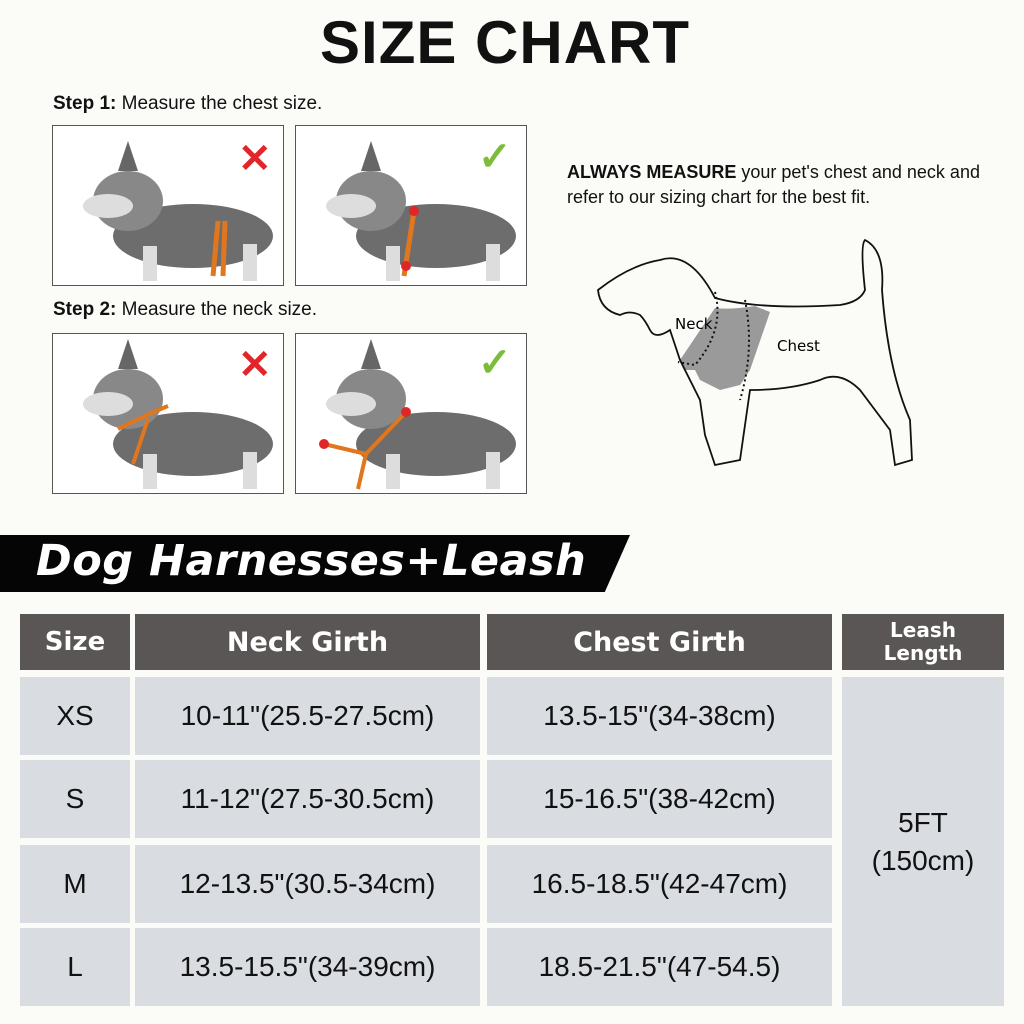 This screenshot has height=1024, width=1024. What do you see at coordinates (75, 884) in the screenshot?
I see `cell-size: M` at bounding box center [75, 884].